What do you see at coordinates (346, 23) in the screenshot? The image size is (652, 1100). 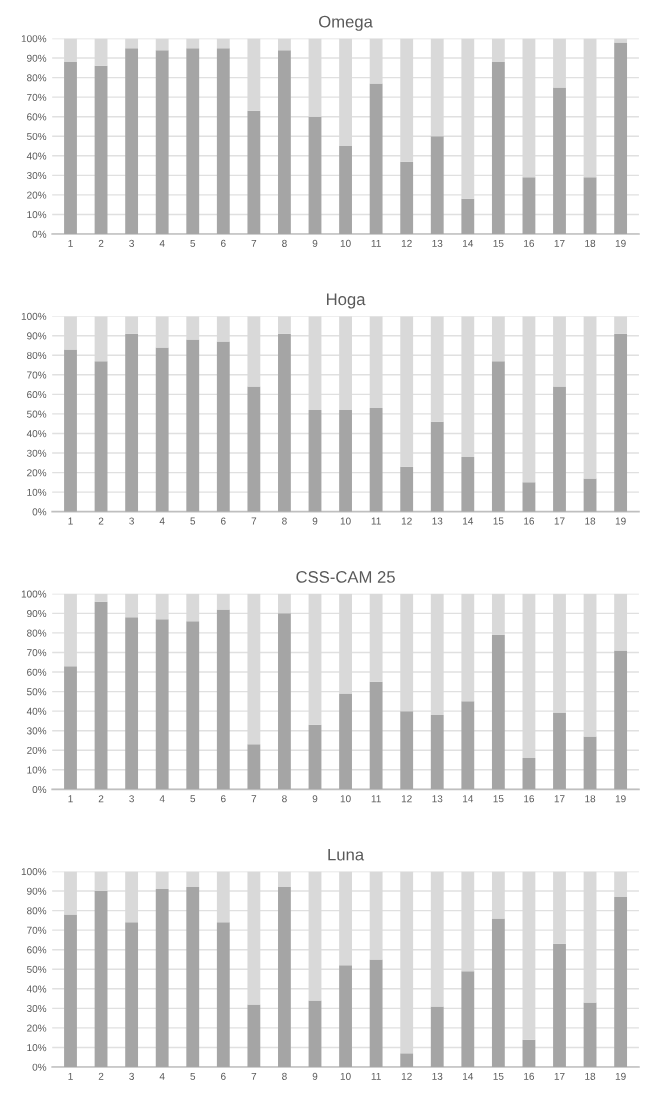 I see `chart-title: Omega` at bounding box center [346, 23].